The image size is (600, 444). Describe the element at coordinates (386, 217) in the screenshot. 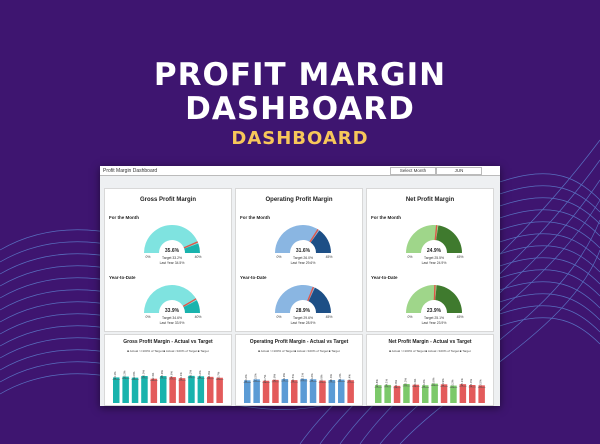

I see `for-the-month-label: For the Month` at that location.